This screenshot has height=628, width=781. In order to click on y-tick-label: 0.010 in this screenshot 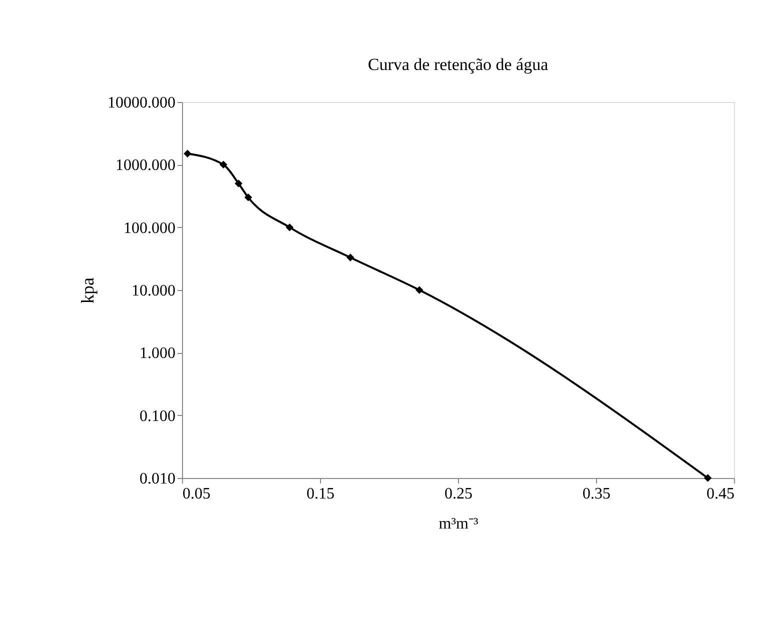, I will do `click(158, 479)`.